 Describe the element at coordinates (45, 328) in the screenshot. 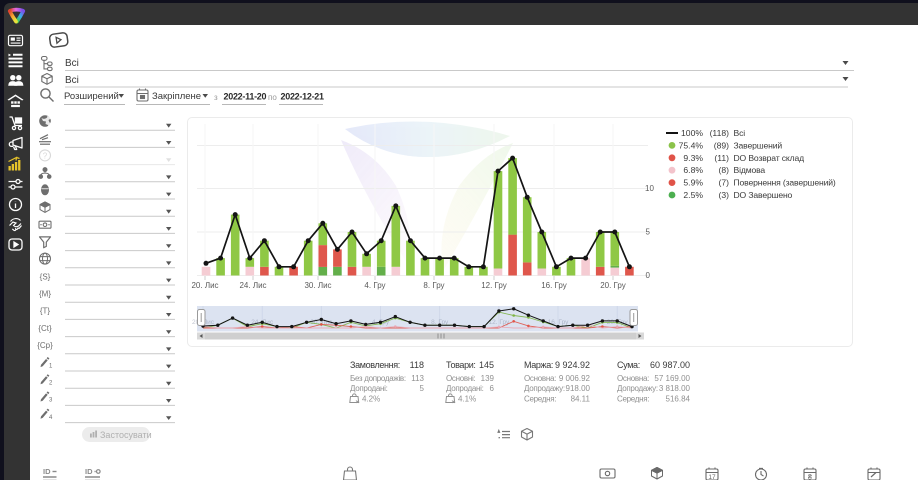

I see `svg-text: {Ct}` at that location.